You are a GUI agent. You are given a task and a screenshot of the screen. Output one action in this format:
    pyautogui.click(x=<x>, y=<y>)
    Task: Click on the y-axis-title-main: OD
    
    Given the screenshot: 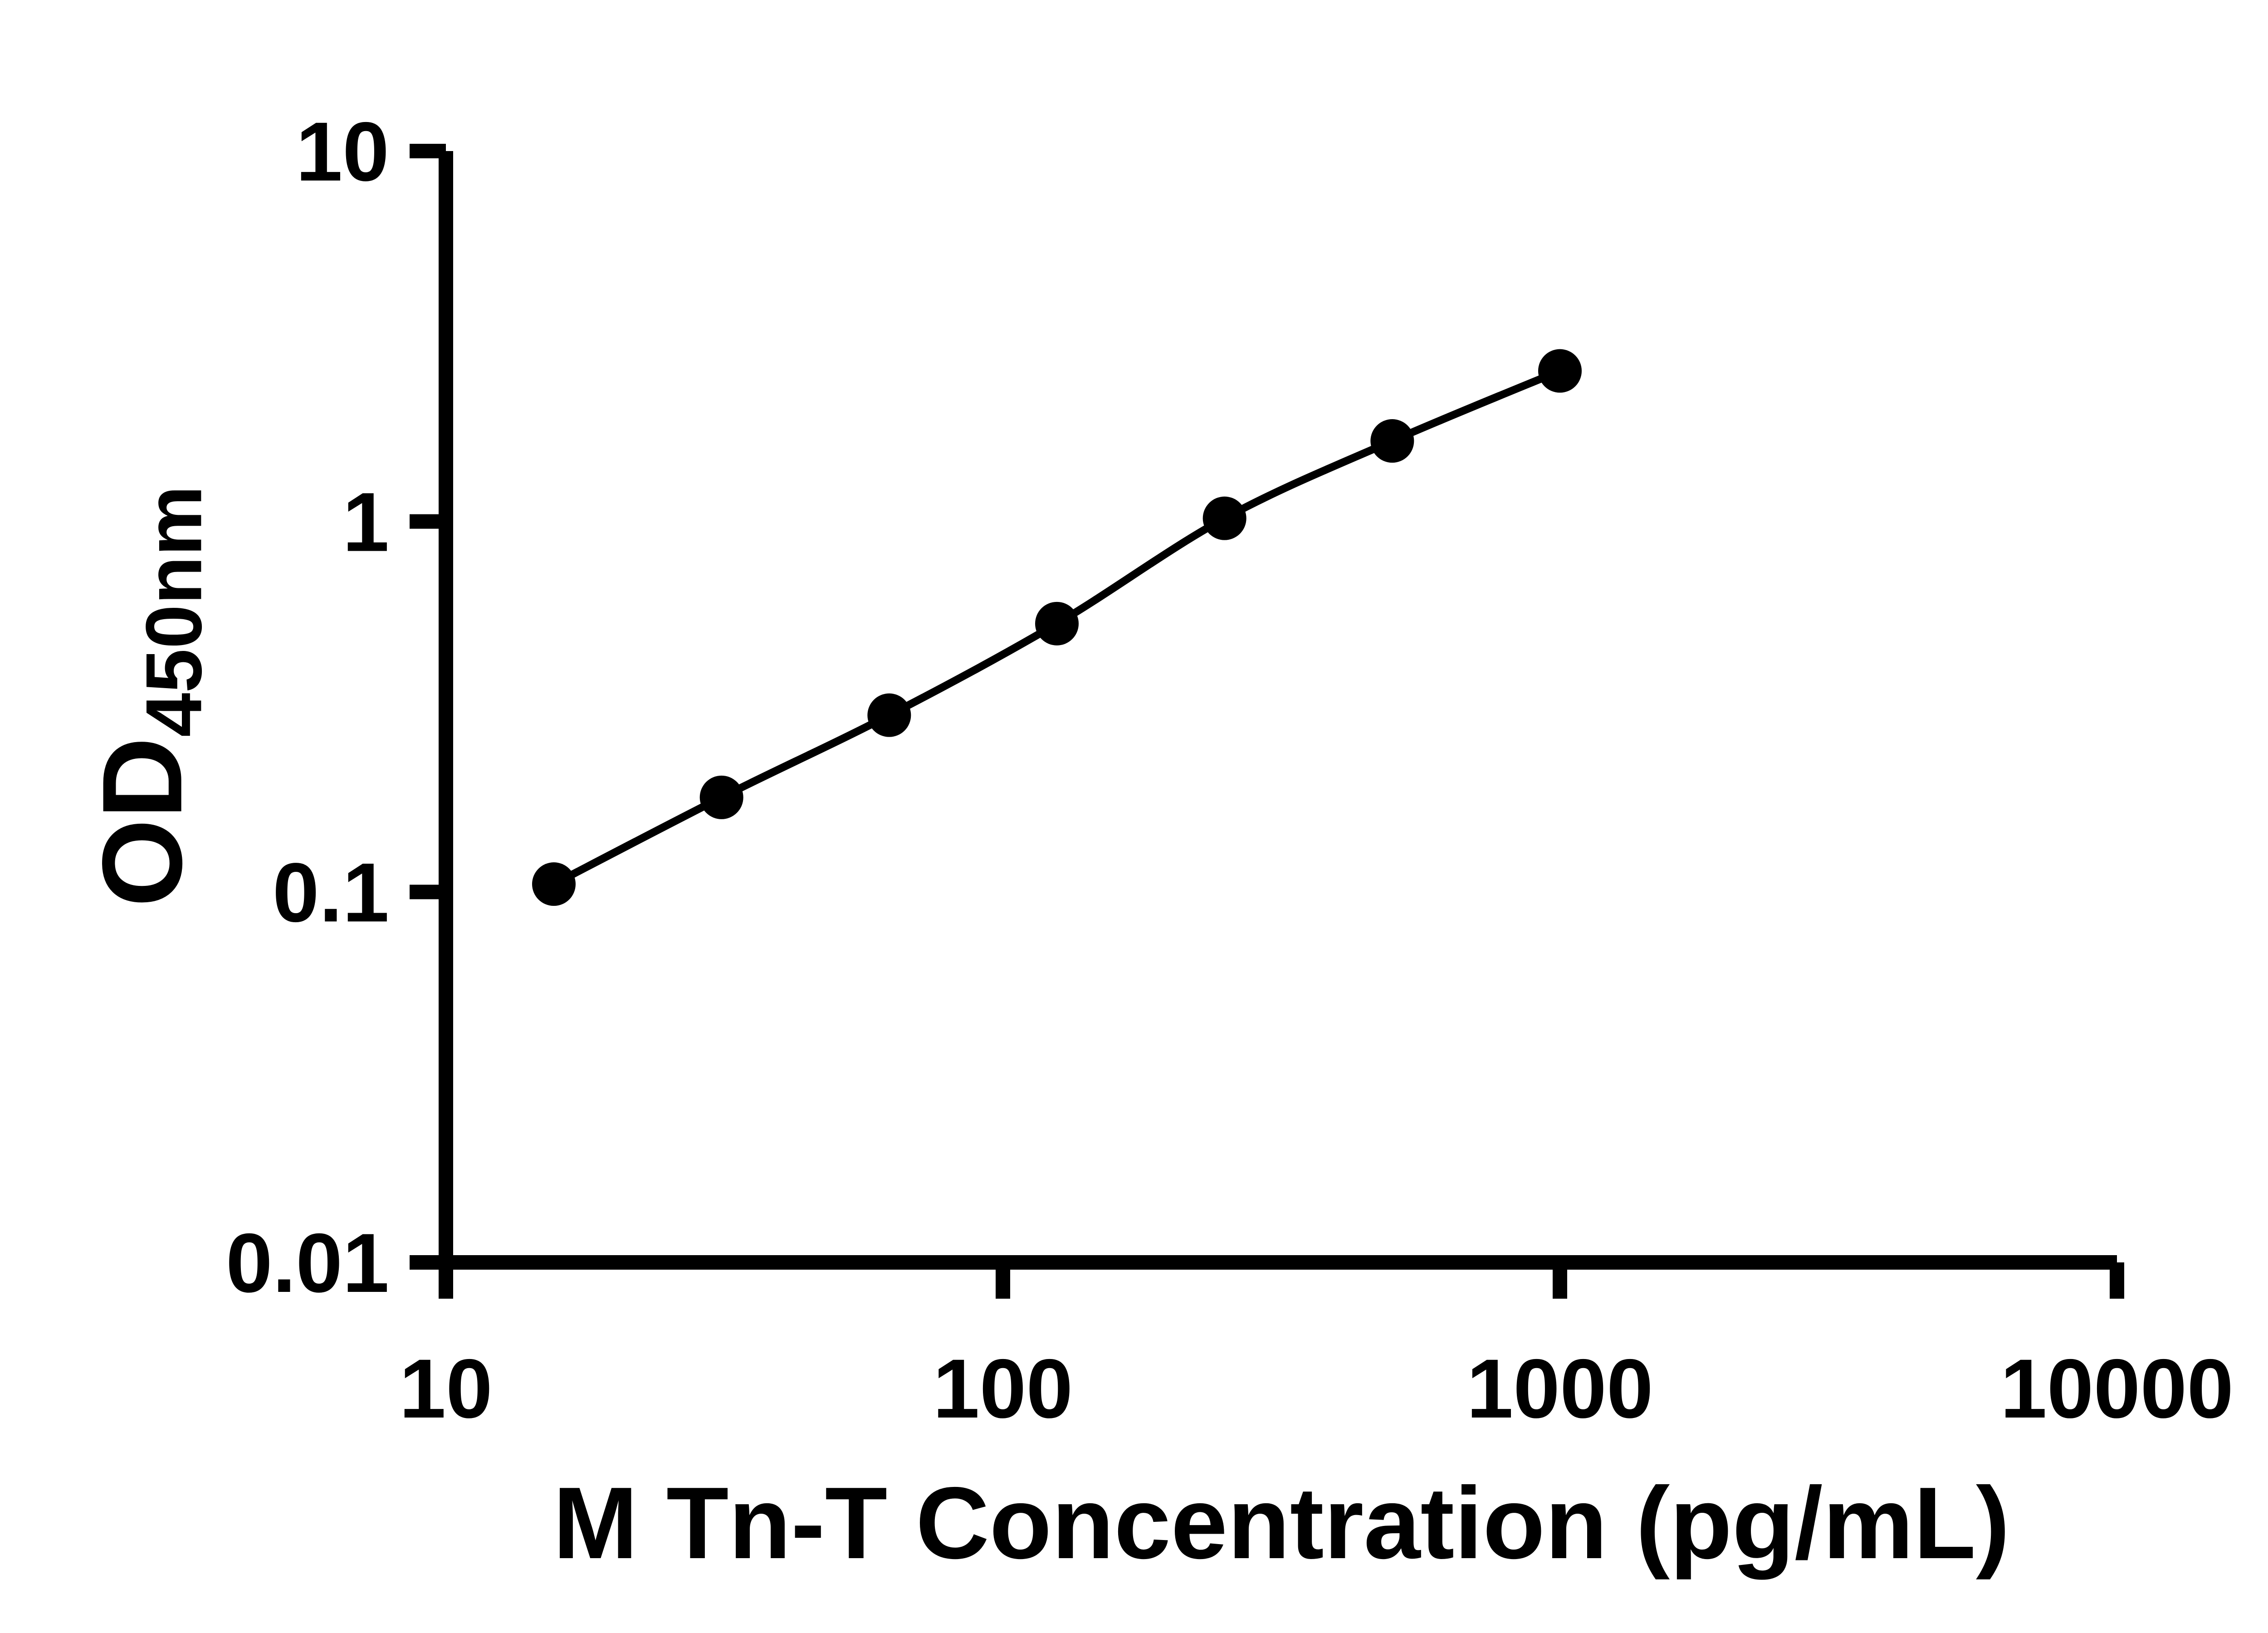 What is the action you would take?
    pyautogui.click(x=141, y=822)
    